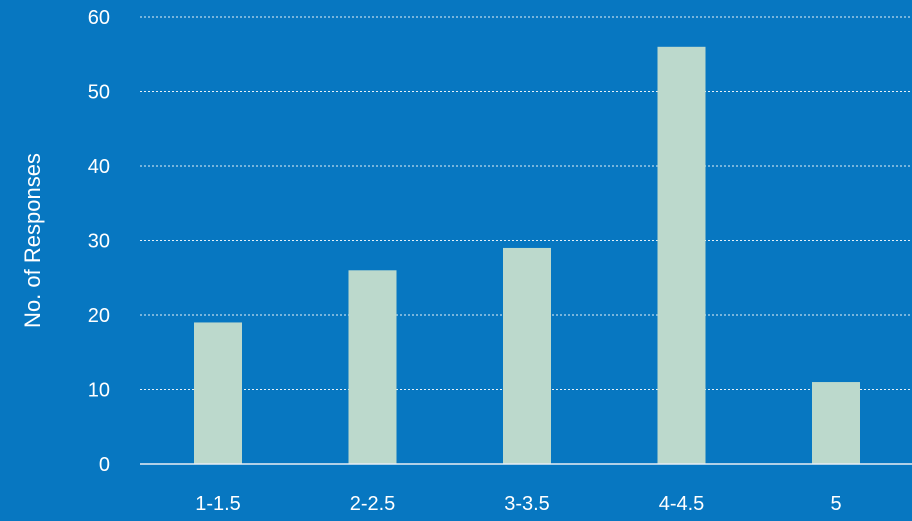 Image resolution: width=912 pixels, height=521 pixels. I want to click on y-tick-label: 30, so click(99, 242).